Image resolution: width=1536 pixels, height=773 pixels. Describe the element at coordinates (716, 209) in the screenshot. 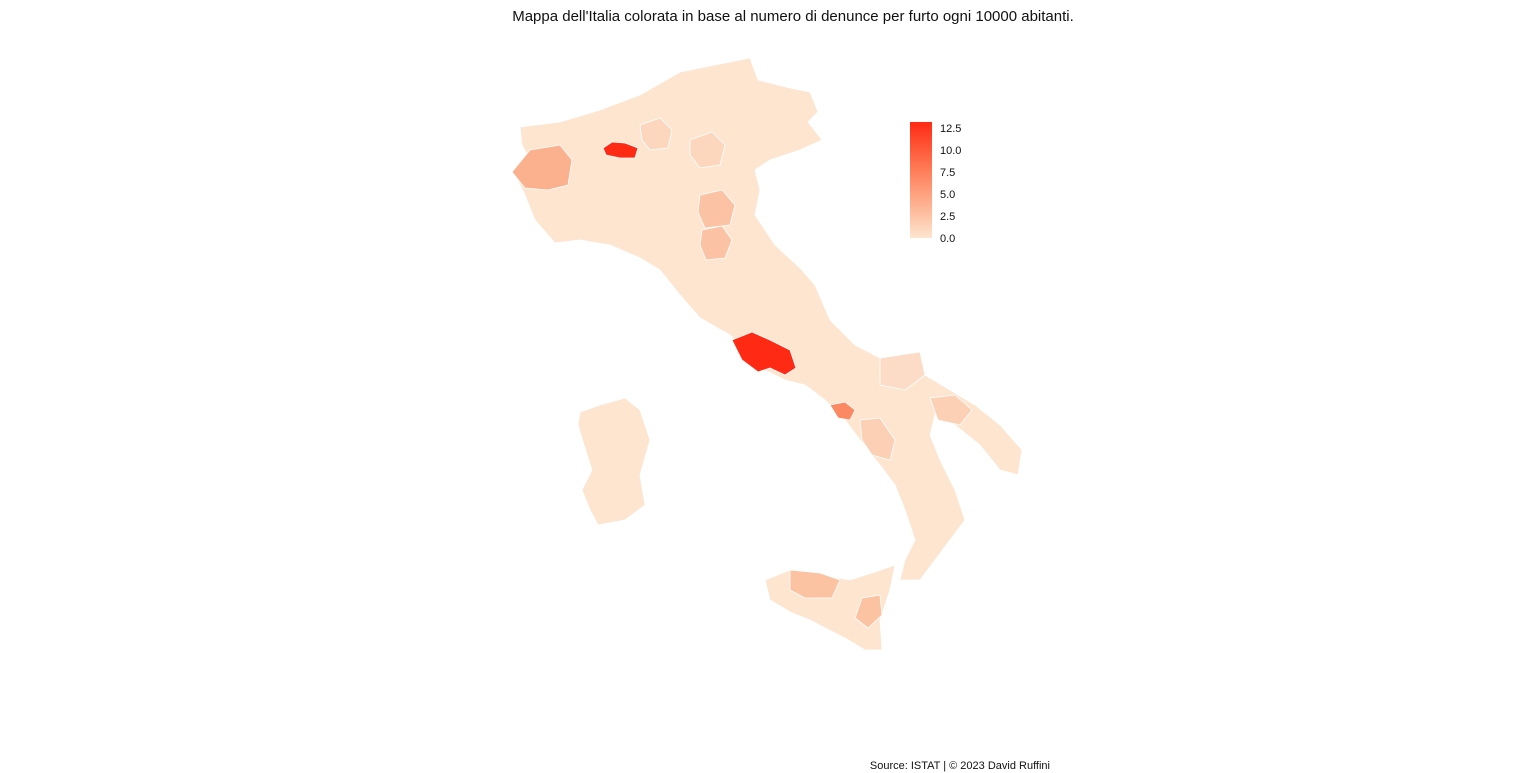

I see `province-bologna` at that location.